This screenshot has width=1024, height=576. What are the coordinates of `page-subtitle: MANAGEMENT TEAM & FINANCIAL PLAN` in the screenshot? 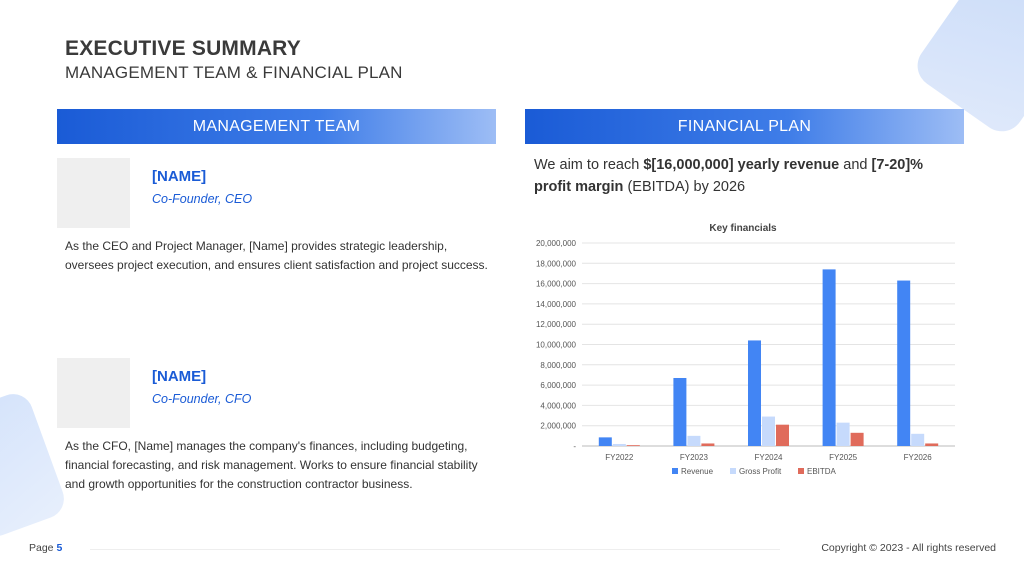 It's located at (234, 72).